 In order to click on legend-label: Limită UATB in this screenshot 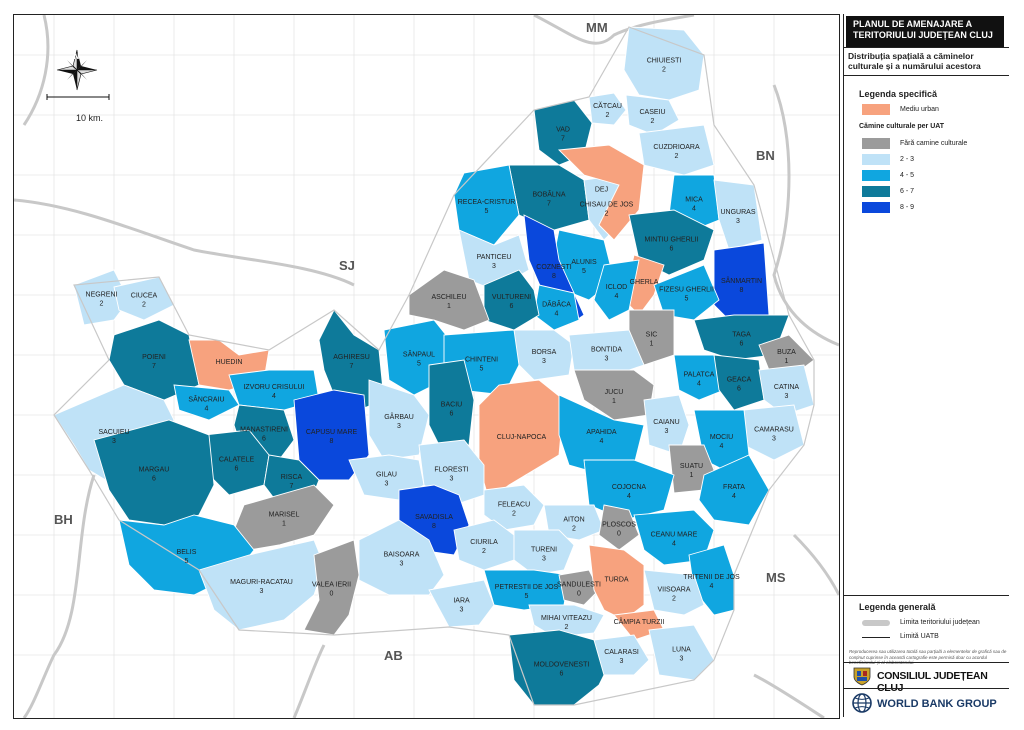, I will do `click(919, 636)`.